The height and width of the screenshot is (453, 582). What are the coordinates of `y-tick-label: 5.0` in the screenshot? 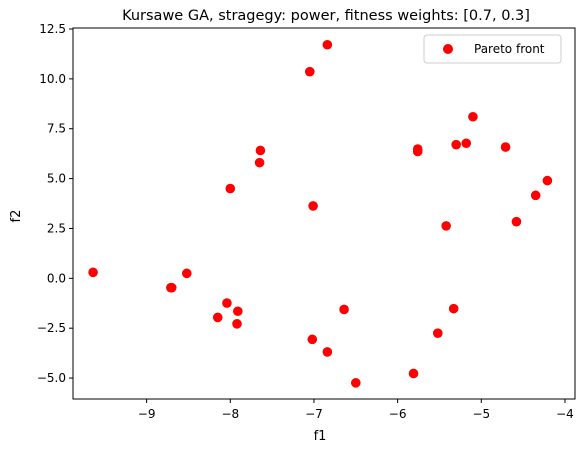 It's located at (56, 179).